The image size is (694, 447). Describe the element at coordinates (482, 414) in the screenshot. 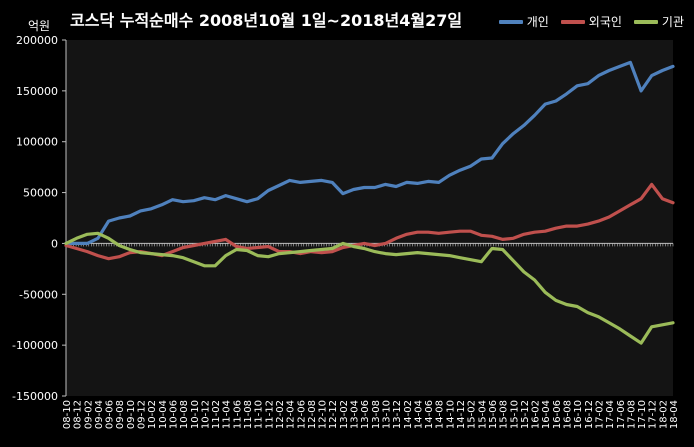

I see `x-tick-label: 15-04` at that location.